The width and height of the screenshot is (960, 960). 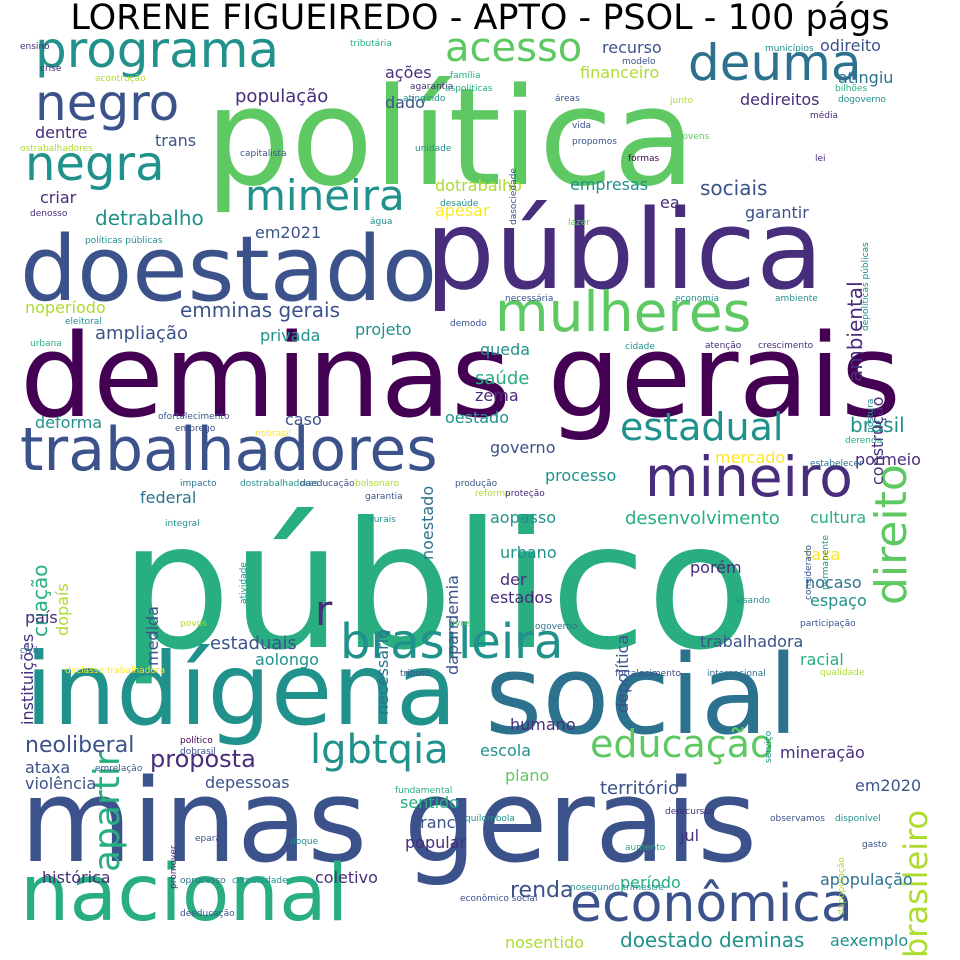 I want to click on cloud-word: emminas gerais, so click(x=260, y=310).